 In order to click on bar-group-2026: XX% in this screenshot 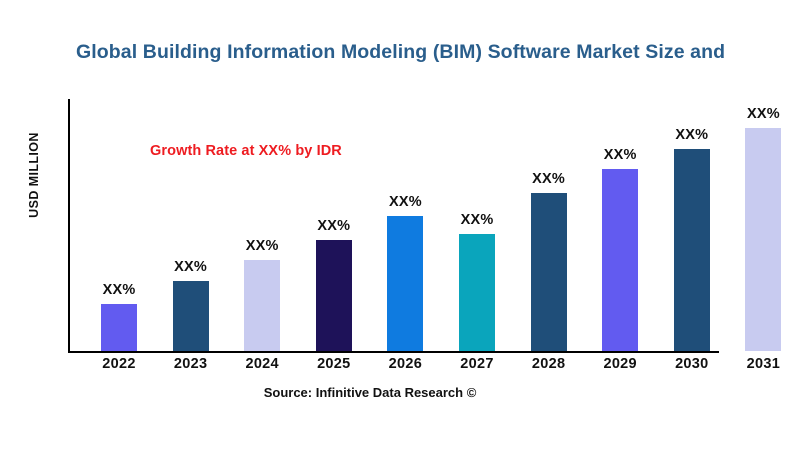, I will do `click(405, 175)`.